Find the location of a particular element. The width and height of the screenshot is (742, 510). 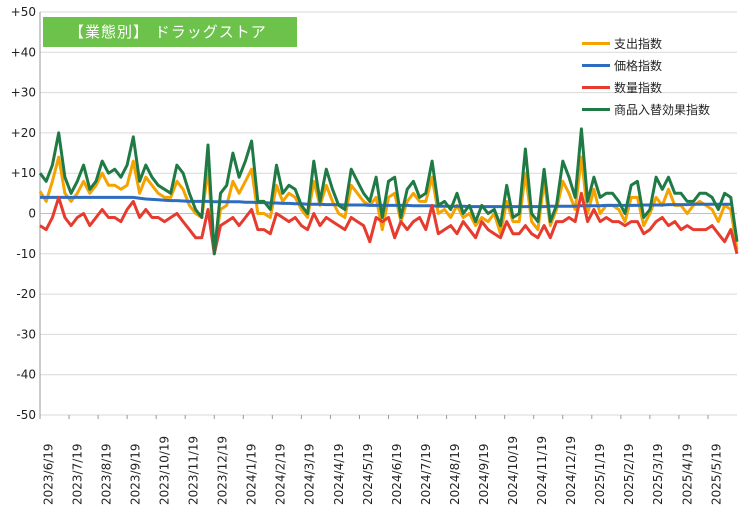

x-tick-label: 2023/12/19 is located at coordinates (223, 470).